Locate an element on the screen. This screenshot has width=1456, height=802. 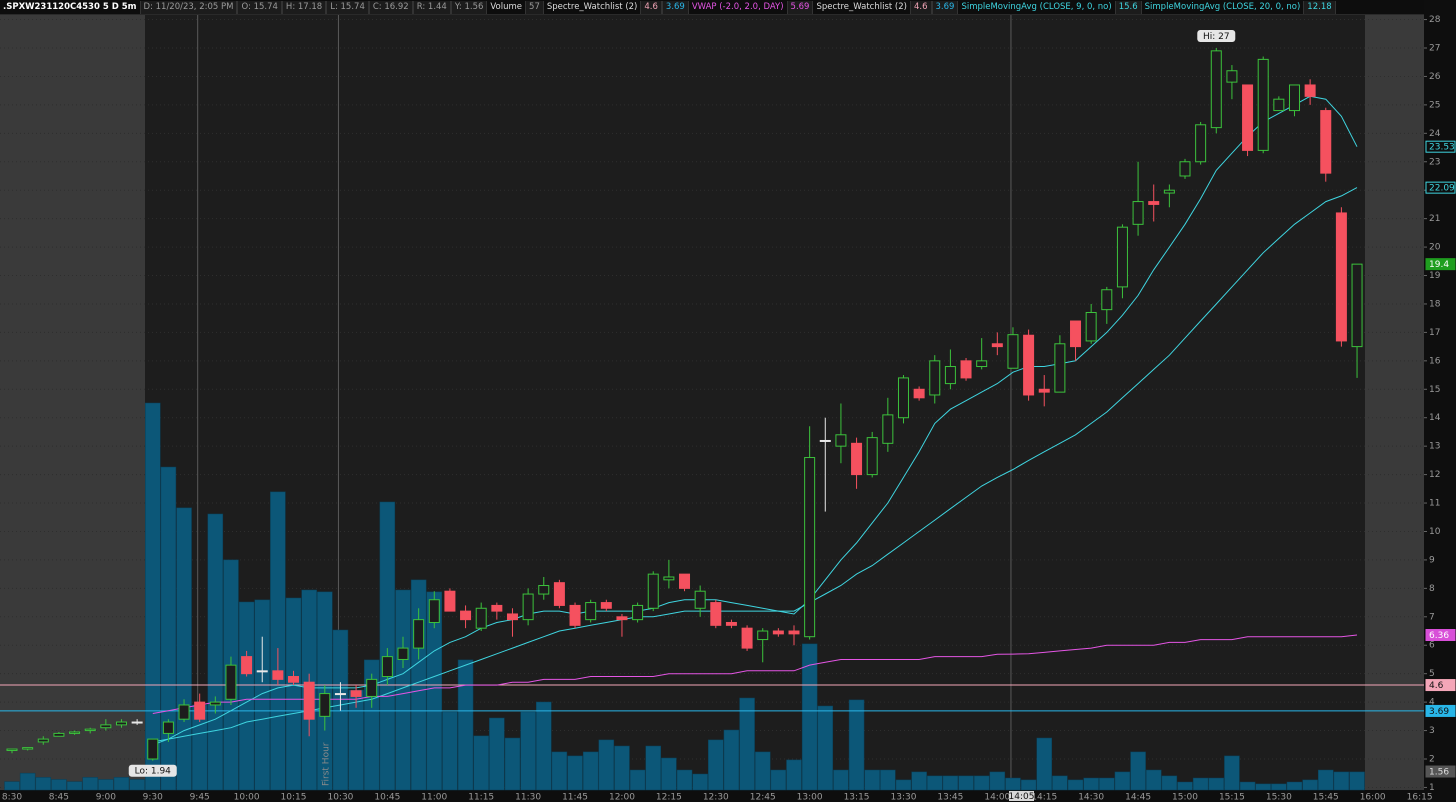
x-tick-label: 15:30 is located at coordinates (1279, 797).